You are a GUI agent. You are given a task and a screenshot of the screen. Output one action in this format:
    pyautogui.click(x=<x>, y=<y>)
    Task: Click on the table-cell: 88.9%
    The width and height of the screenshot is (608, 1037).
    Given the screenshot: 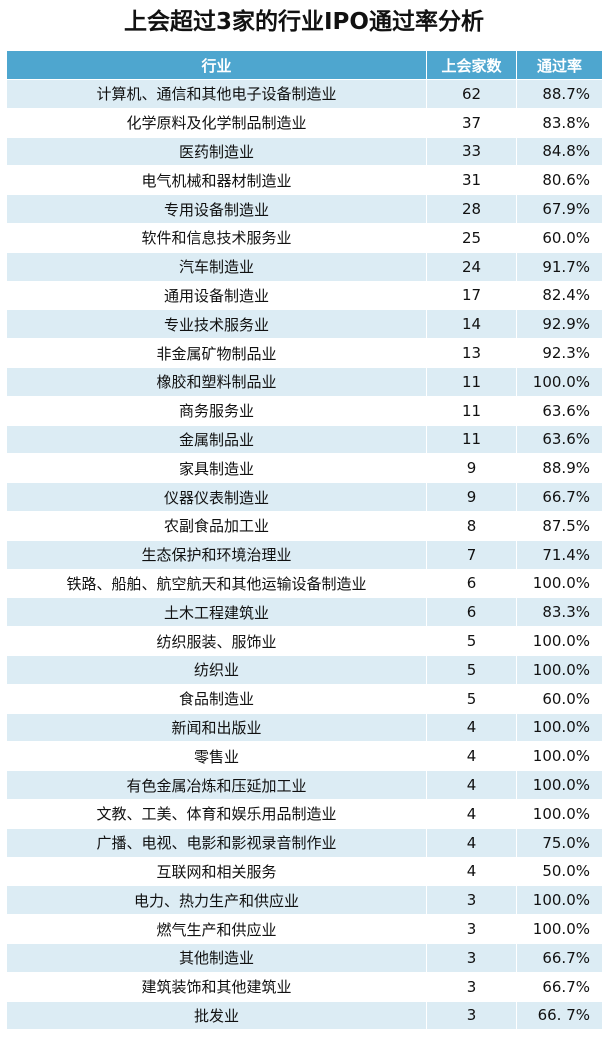 What is the action you would take?
    pyautogui.click(x=559, y=468)
    